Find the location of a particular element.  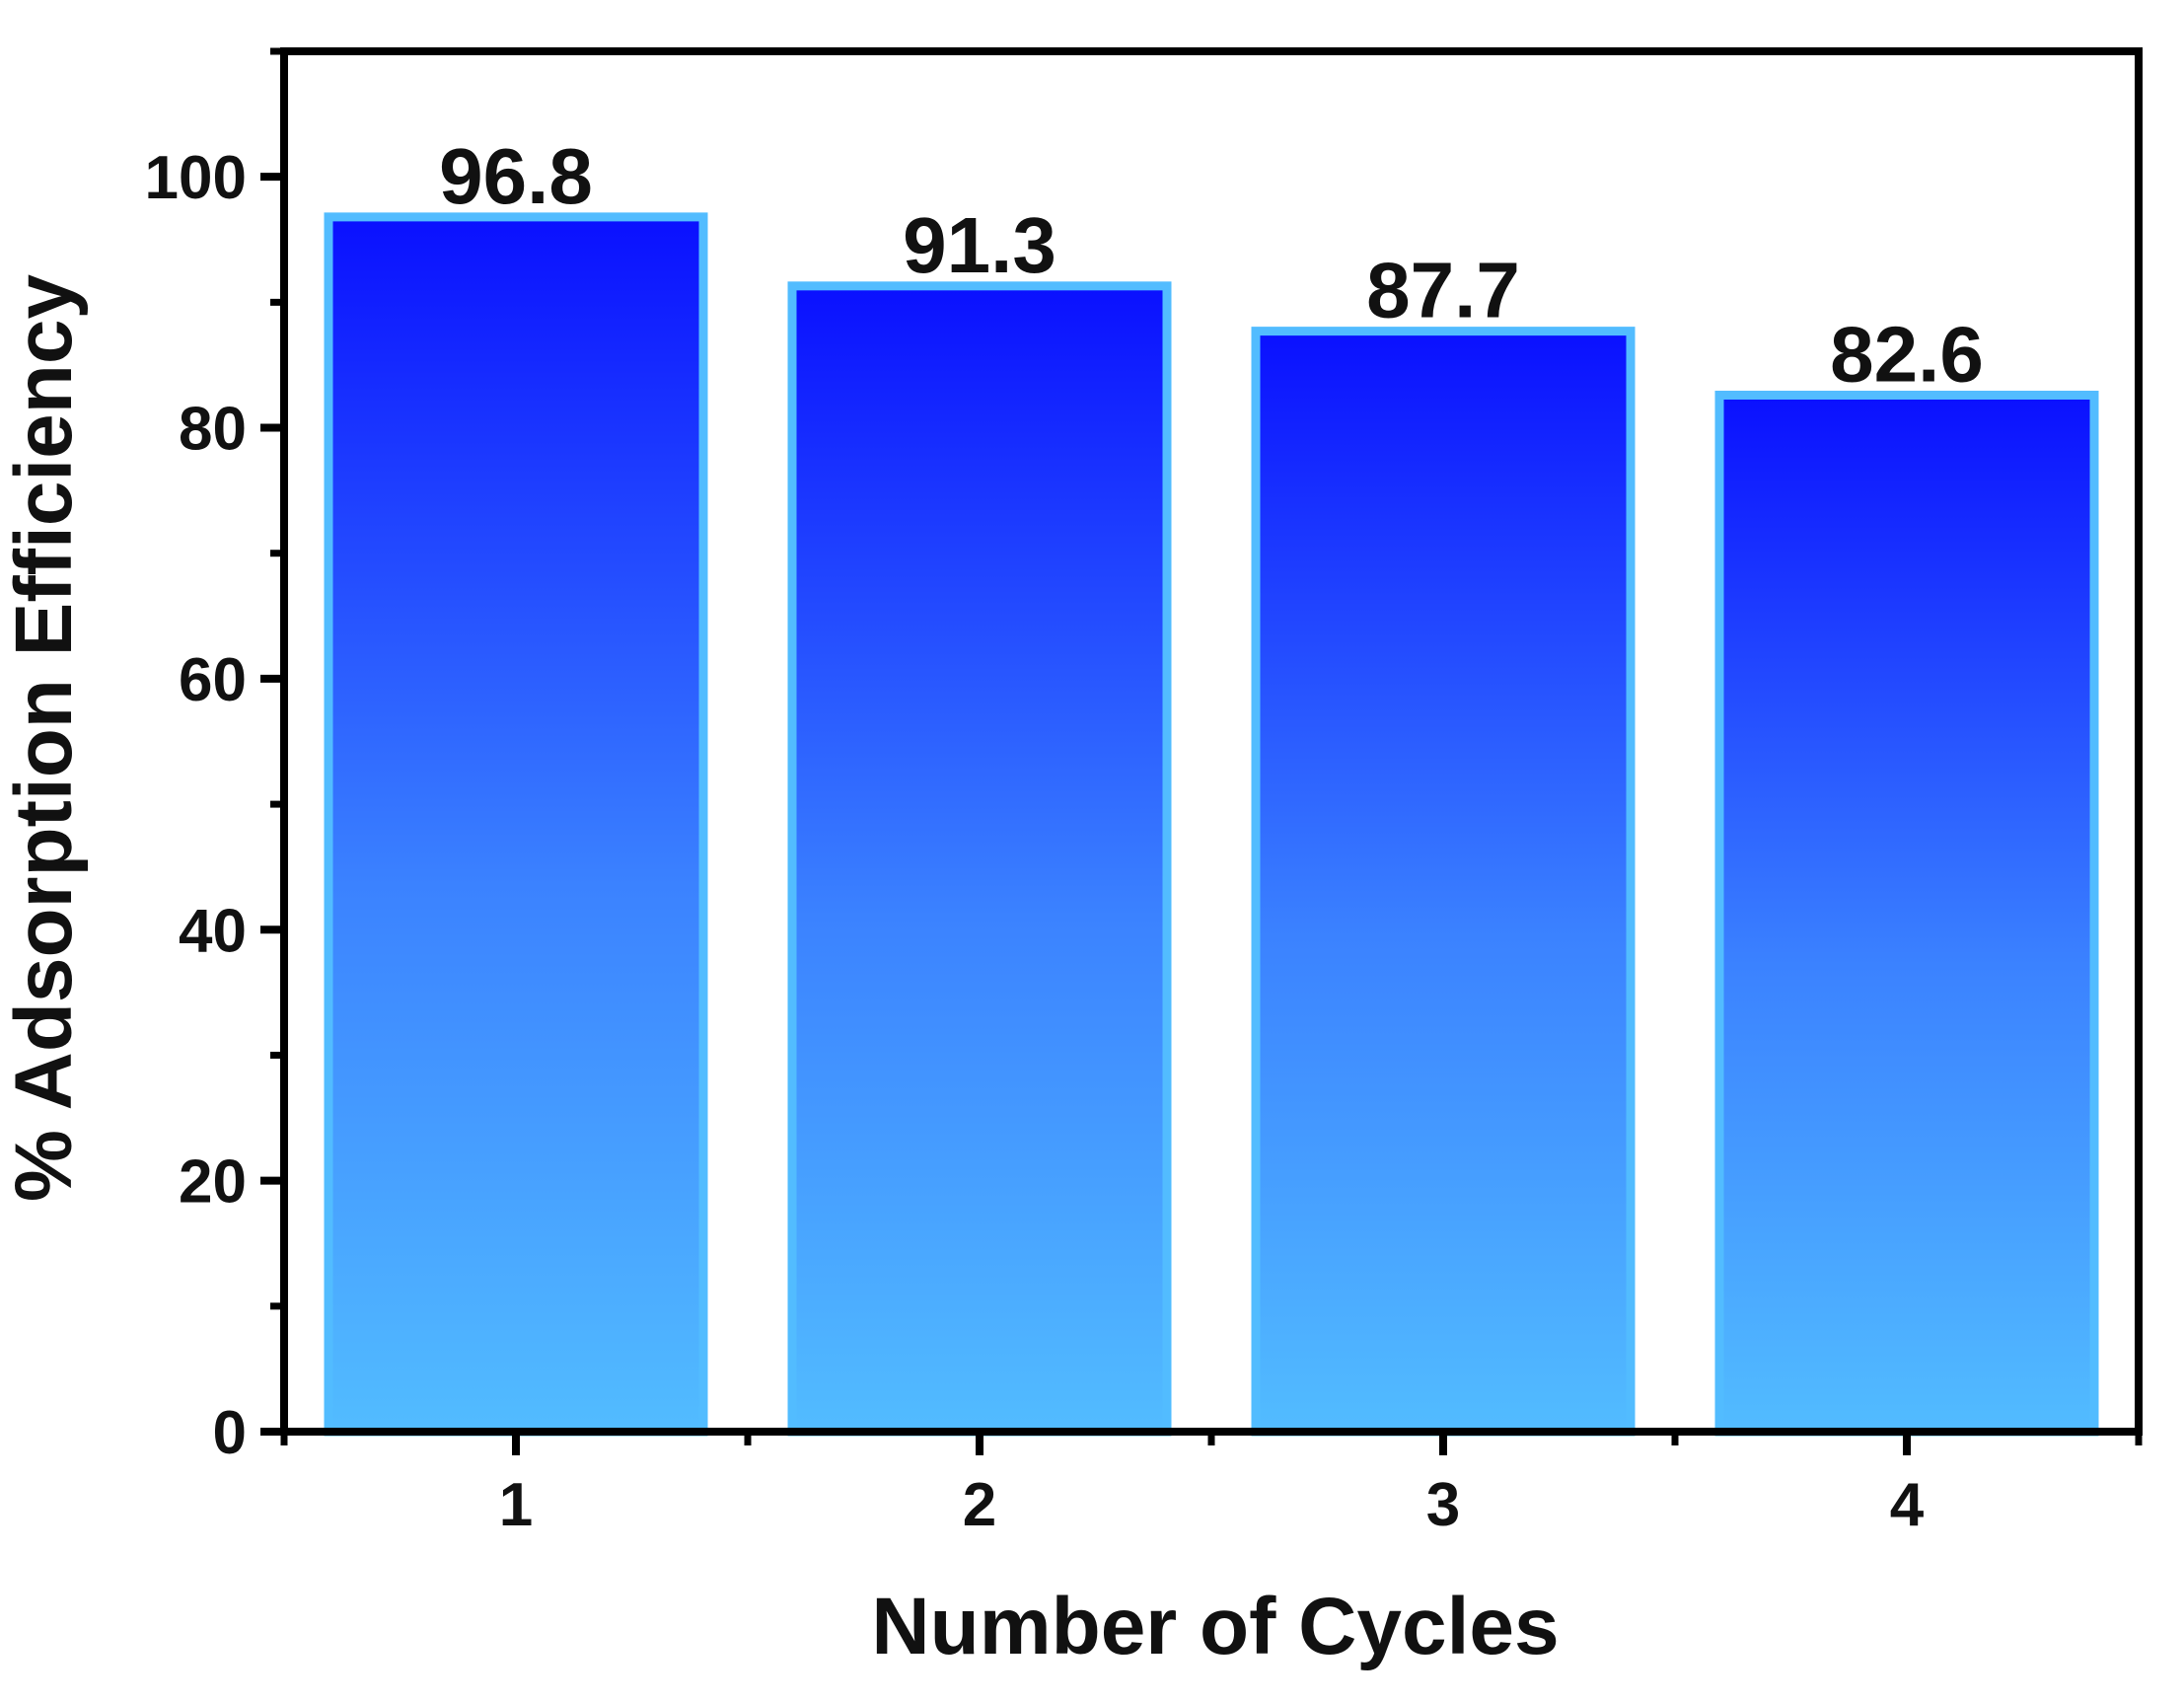

x-tick-label-1: 1 is located at coordinates (516, 1505).